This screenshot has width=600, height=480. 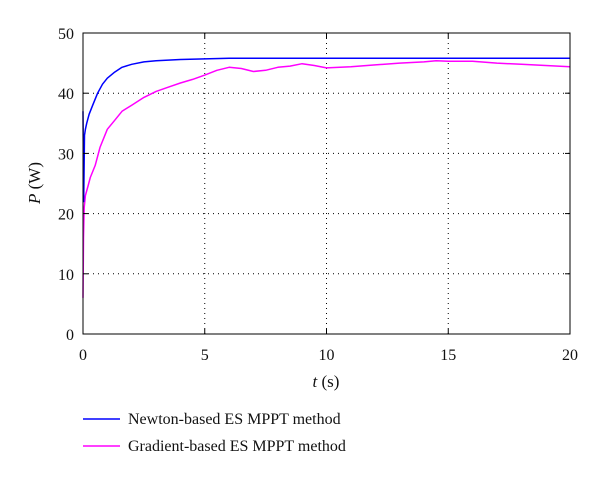 I want to click on x-tick-label: 10, so click(x=327, y=355).